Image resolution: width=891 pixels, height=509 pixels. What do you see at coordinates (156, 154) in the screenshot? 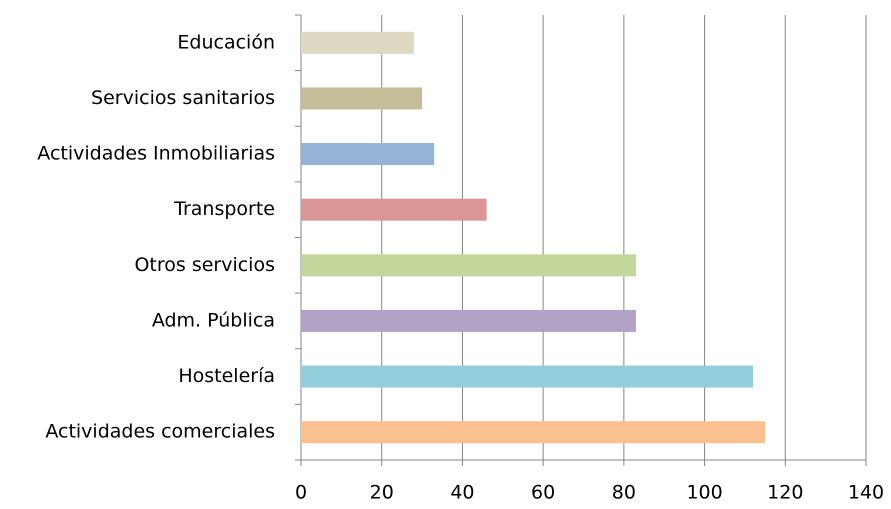
I see `y-tick-label: Actividades Inmobiliarias` at bounding box center [156, 154].